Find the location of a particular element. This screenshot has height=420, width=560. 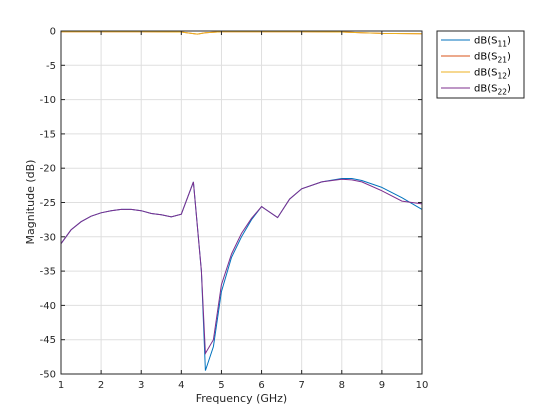

y-tick-label: -45 is located at coordinates (48, 340).